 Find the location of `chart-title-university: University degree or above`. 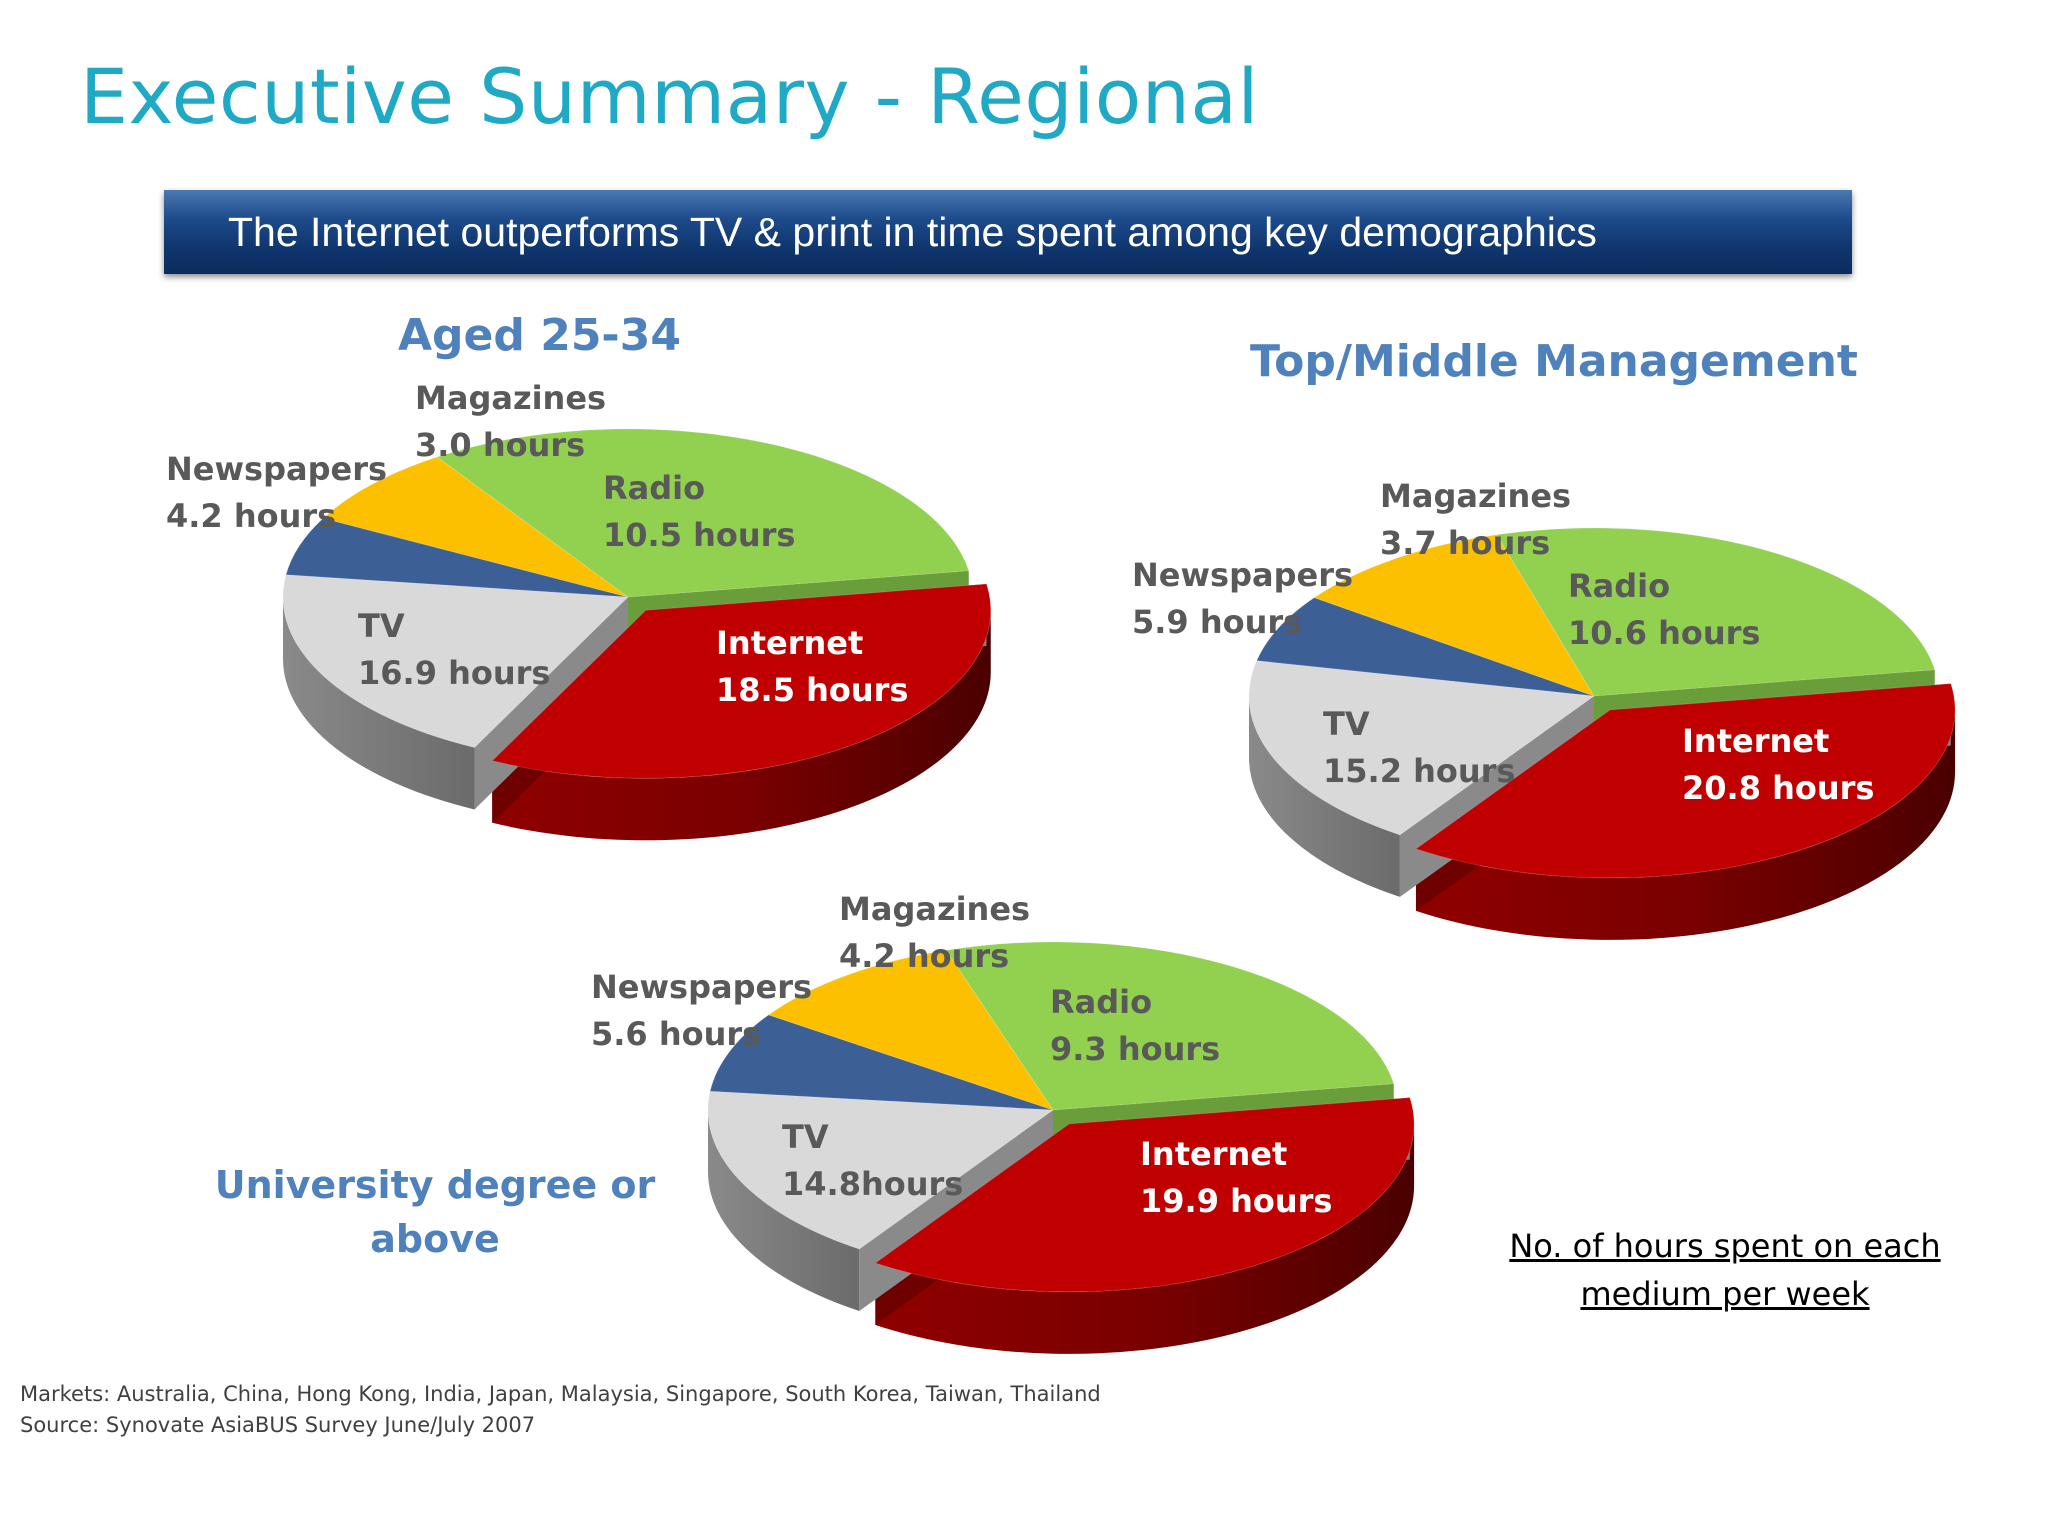

chart-title-university: University degree or above is located at coordinates (435, 1212).